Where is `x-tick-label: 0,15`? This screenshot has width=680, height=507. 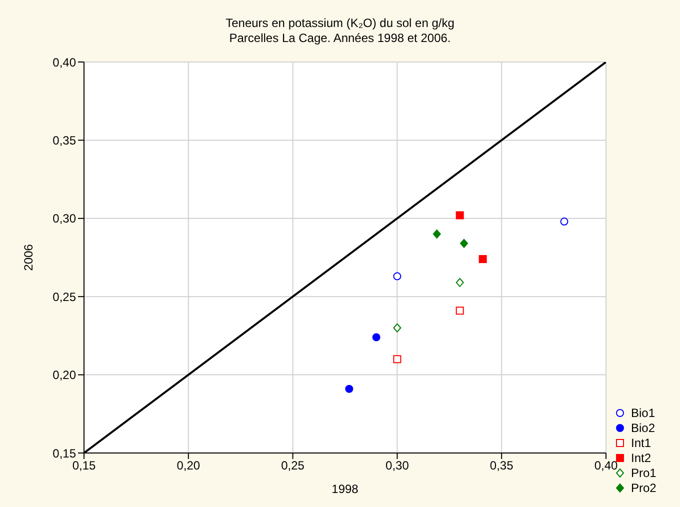 x-tick-label: 0,15 is located at coordinates (84, 465).